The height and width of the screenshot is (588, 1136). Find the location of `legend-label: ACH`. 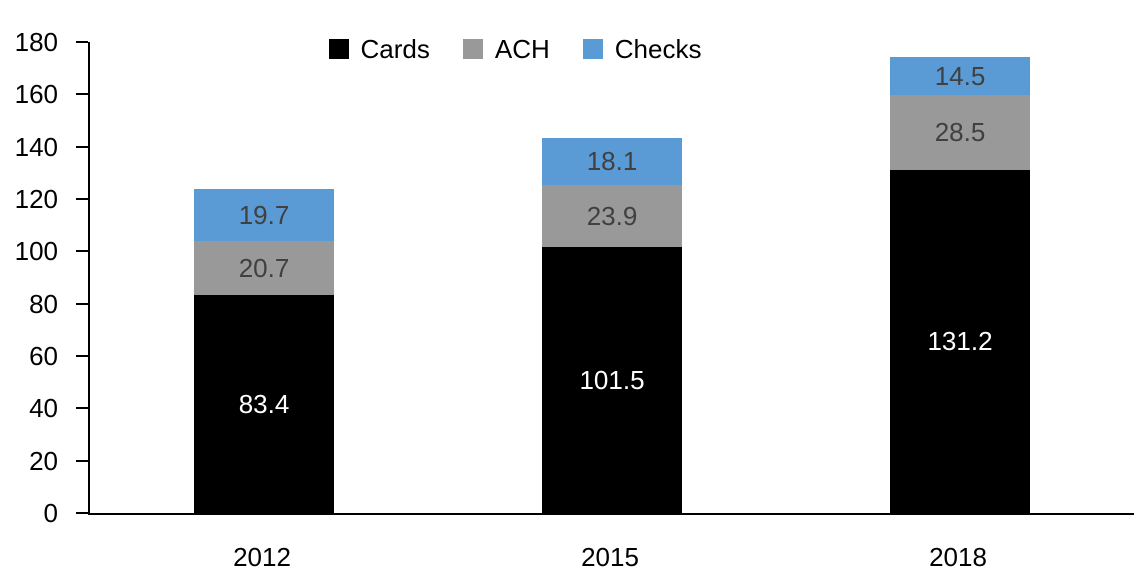

legend-label: ACH is located at coordinates (522, 49).